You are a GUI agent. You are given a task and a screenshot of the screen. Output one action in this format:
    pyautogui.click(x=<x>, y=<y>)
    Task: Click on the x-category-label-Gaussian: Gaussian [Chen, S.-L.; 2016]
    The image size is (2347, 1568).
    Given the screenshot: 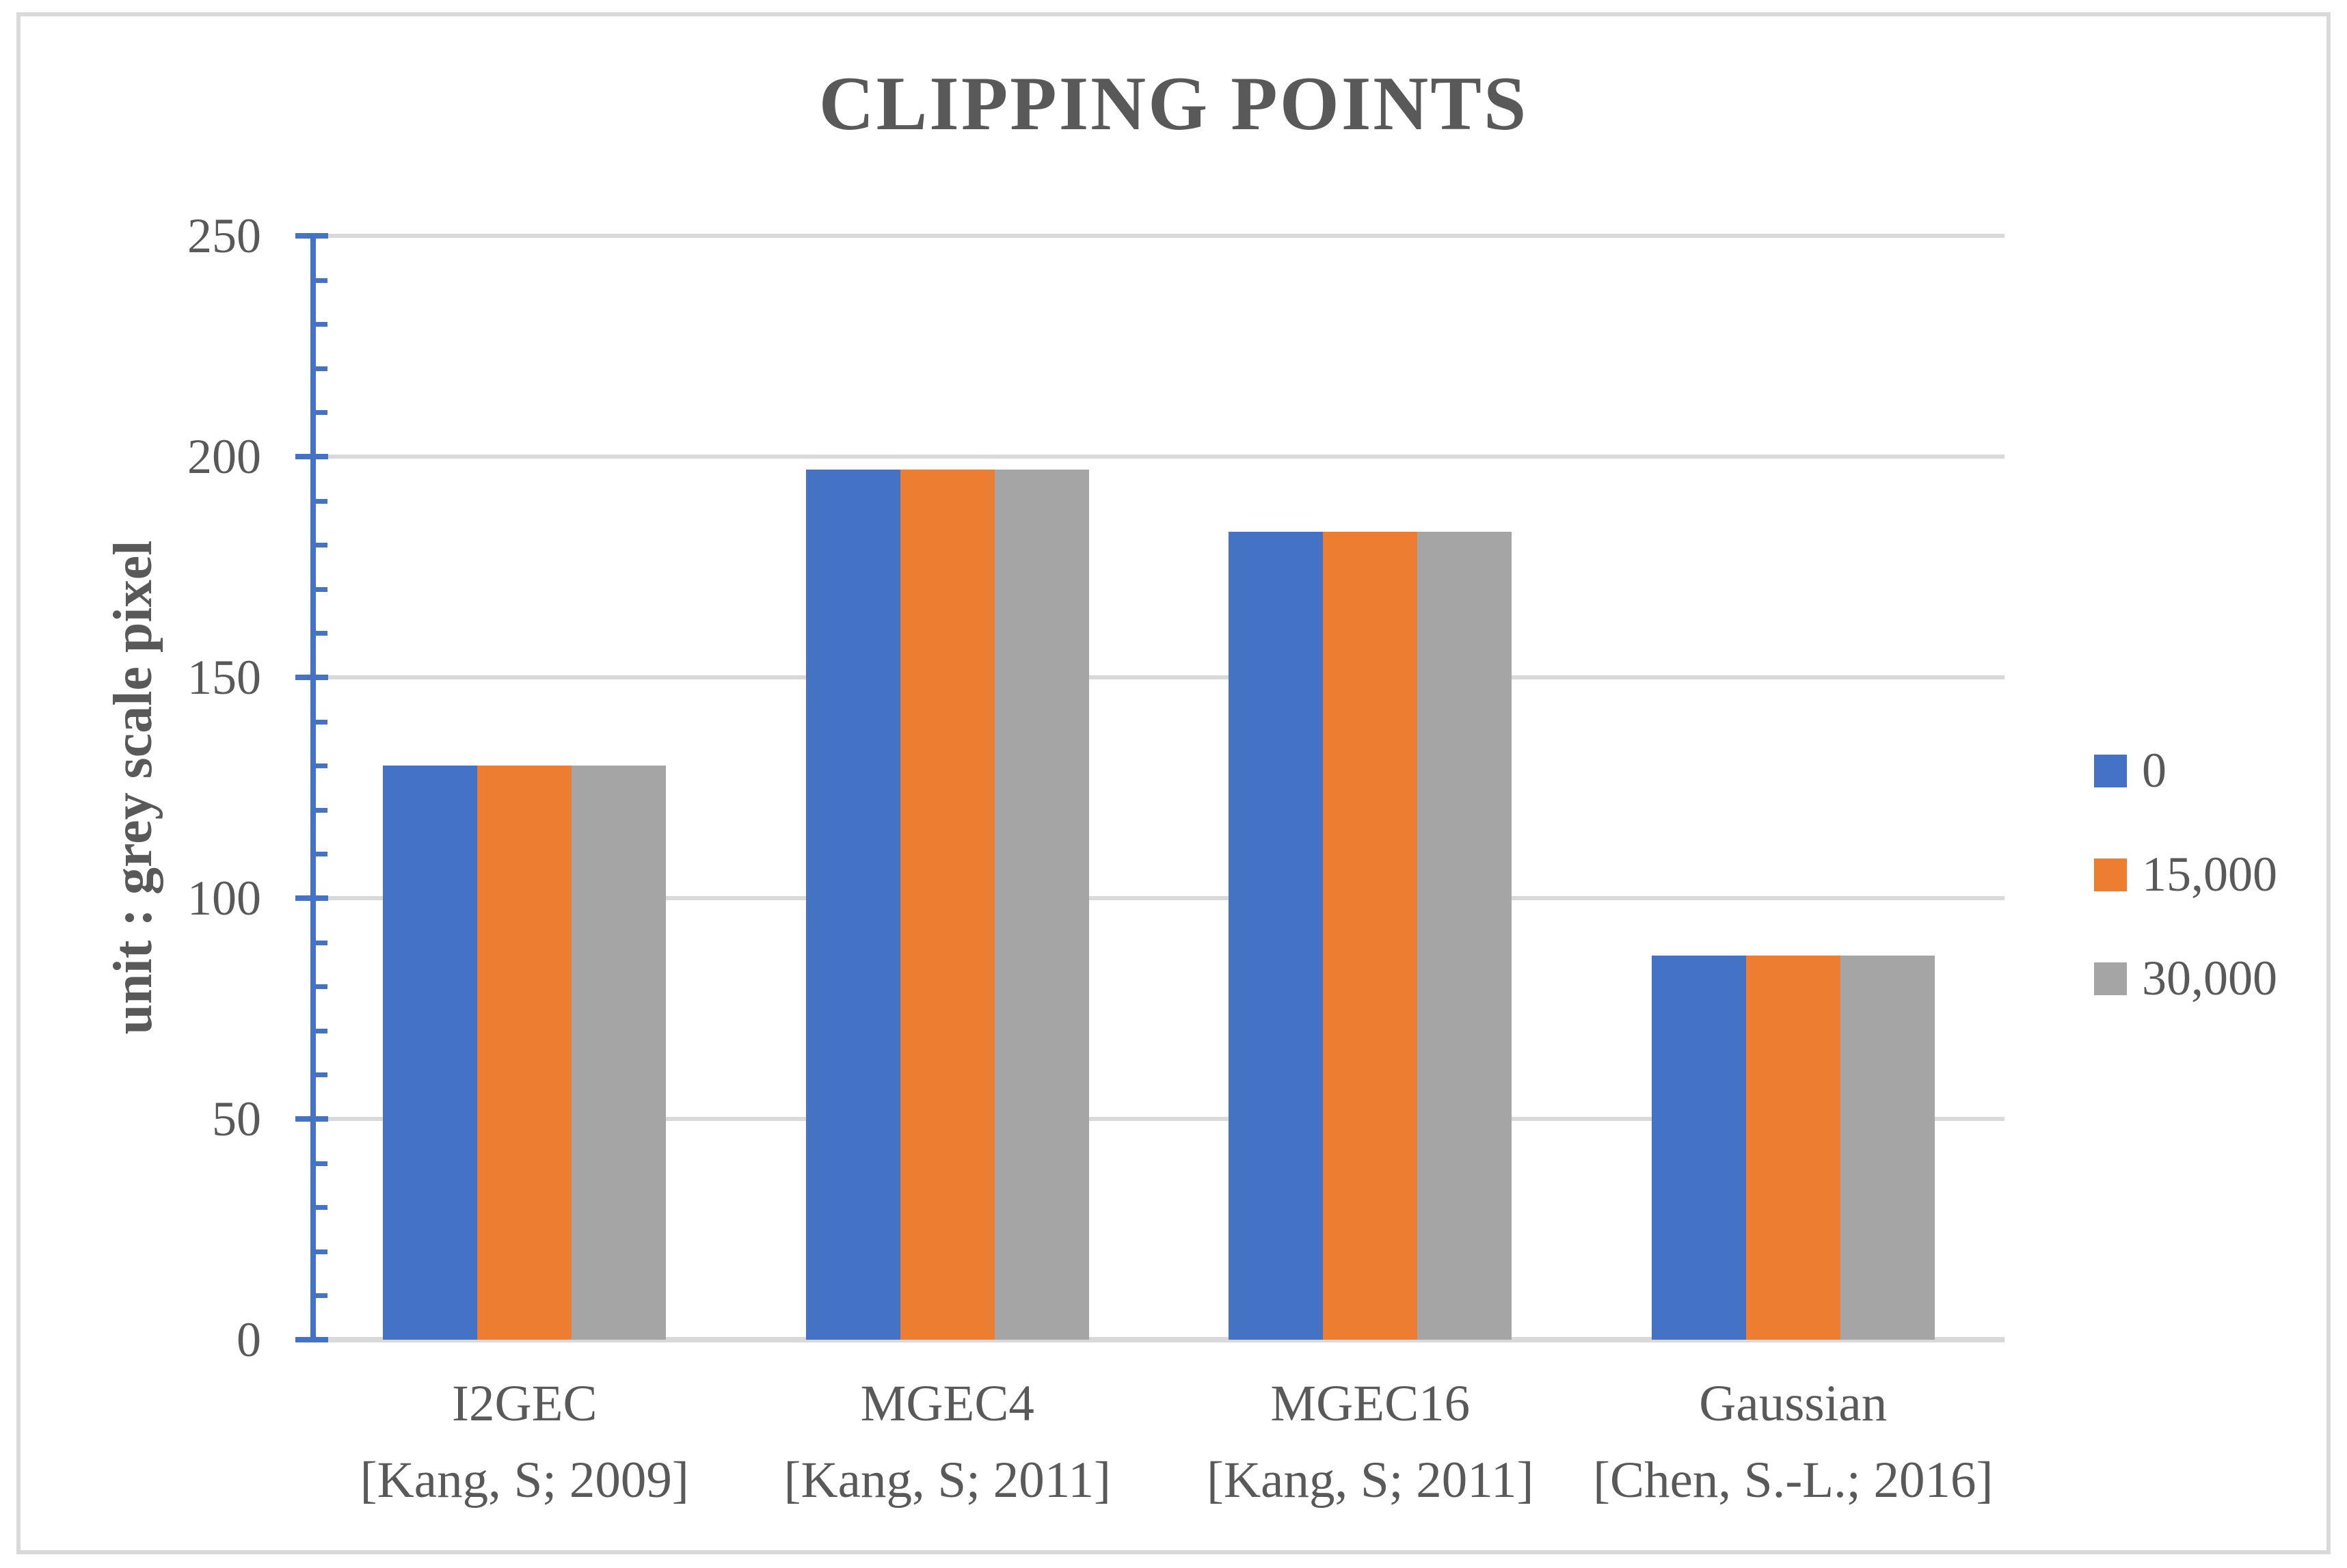 What is the action you would take?
    pyautogui.click(x=1794, y=1442)
    